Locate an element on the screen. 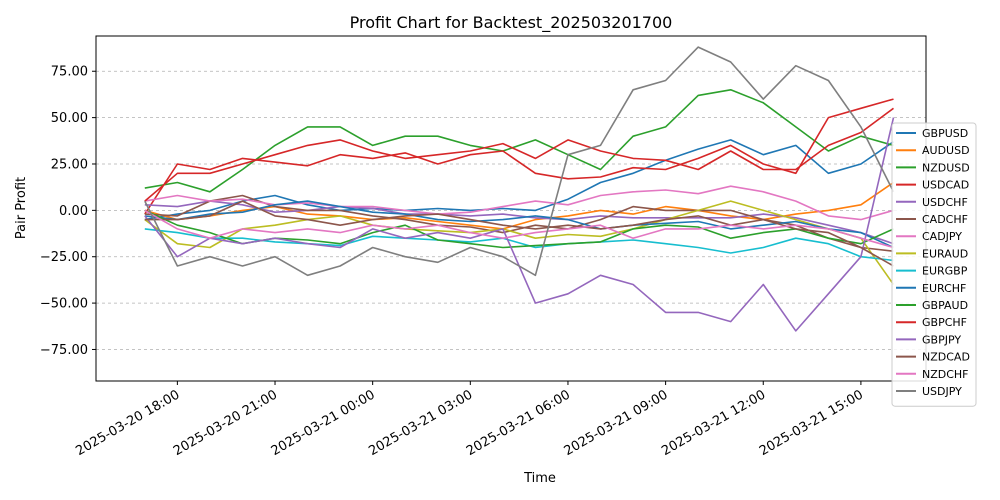 The width and height of the screenshot is (1000, 500). legend-label: CADJPY is located at coordinates (942, 236).